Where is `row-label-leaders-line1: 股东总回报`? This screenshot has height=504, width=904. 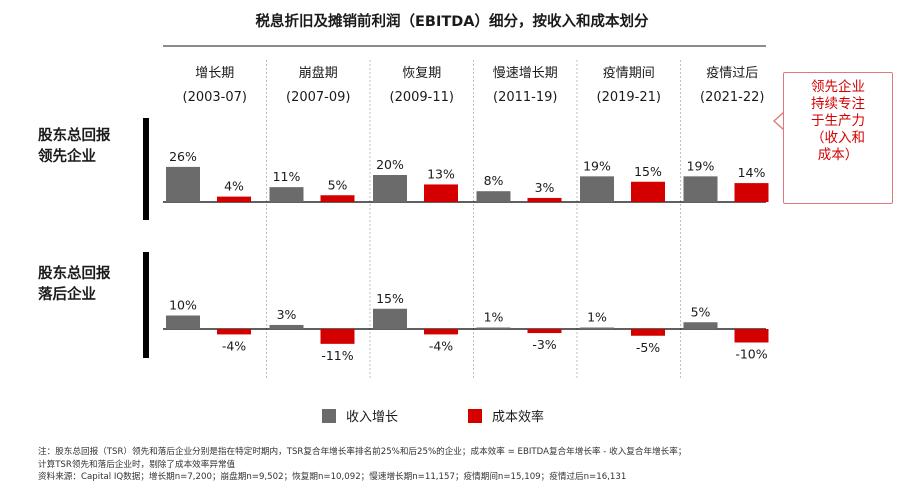
row-label-leaders-line1: 股东总回报 is located at coordinates (74, 136).